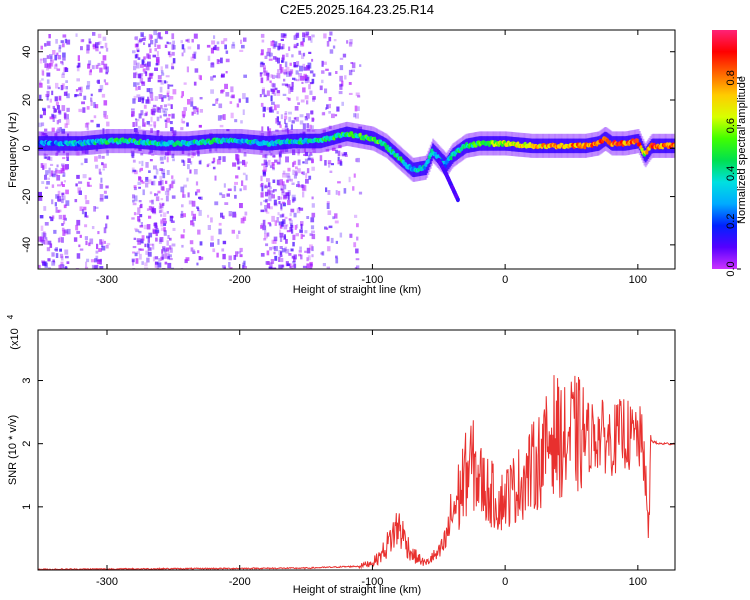 The image size is (750, 600). What do you see at coordinates (240, 280) in the screenshot?
I see `x-tick-label: -200` at bounding box center [240, 280].